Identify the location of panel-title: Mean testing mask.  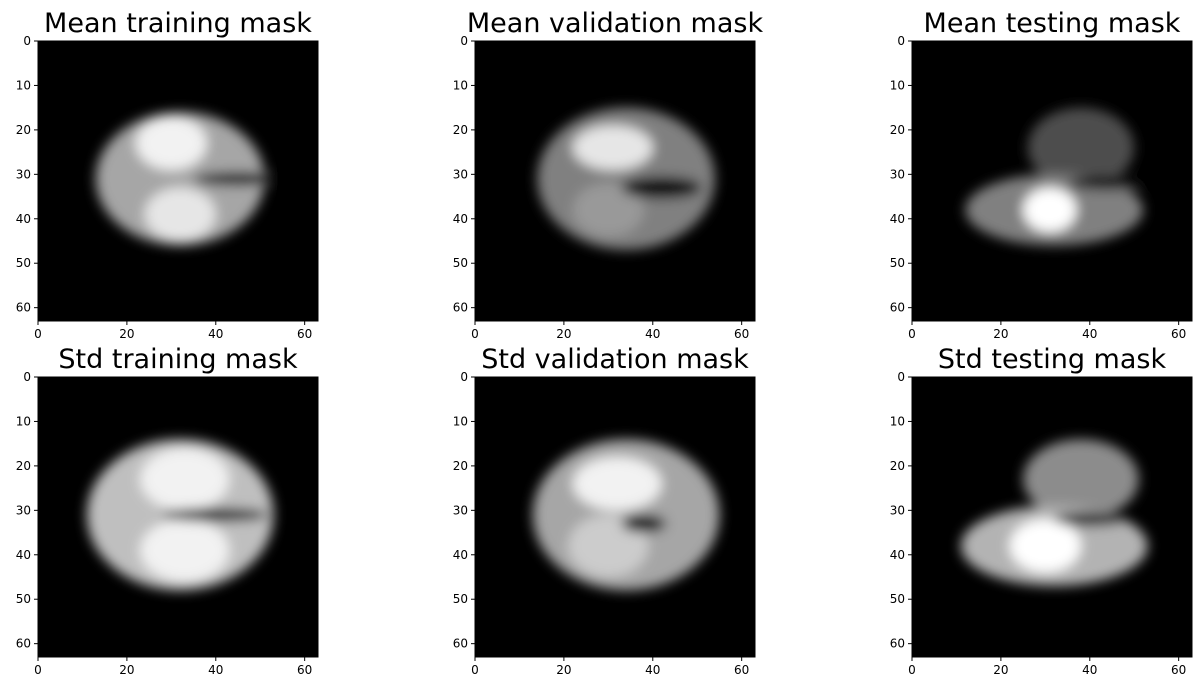
(1052, 23).